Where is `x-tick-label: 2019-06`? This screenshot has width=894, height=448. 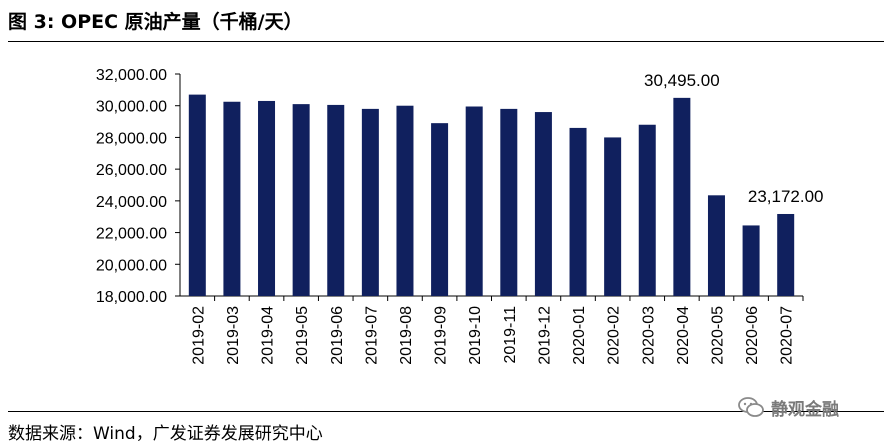
x-tick-label: 2019-06 is located at coordinates (337, 335).